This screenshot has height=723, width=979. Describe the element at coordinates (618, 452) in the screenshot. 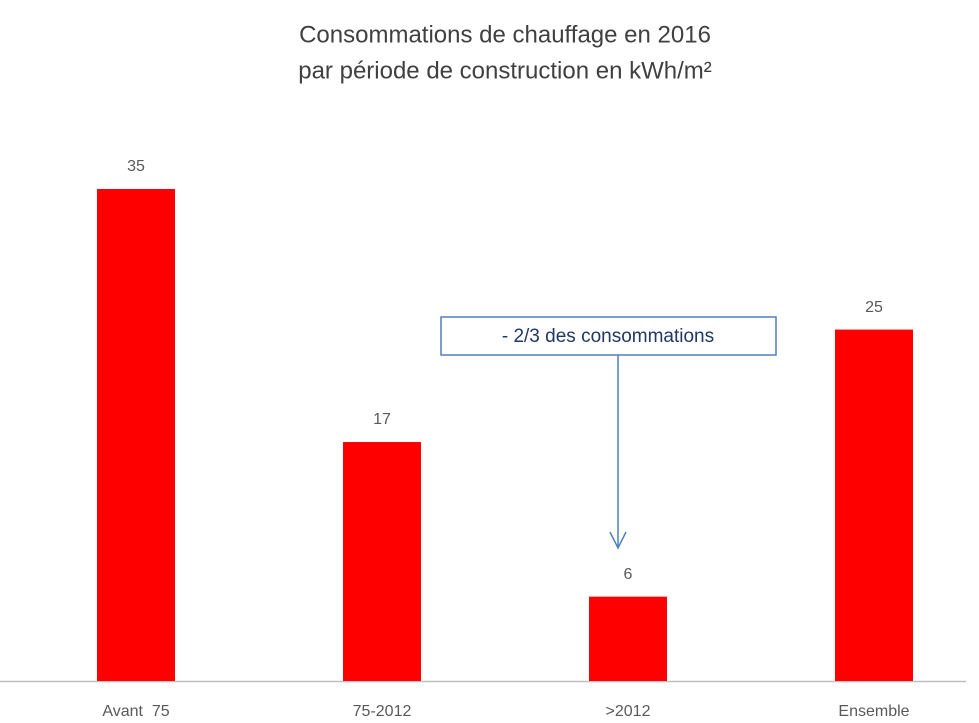

I see `annotation-arrow` at that location.